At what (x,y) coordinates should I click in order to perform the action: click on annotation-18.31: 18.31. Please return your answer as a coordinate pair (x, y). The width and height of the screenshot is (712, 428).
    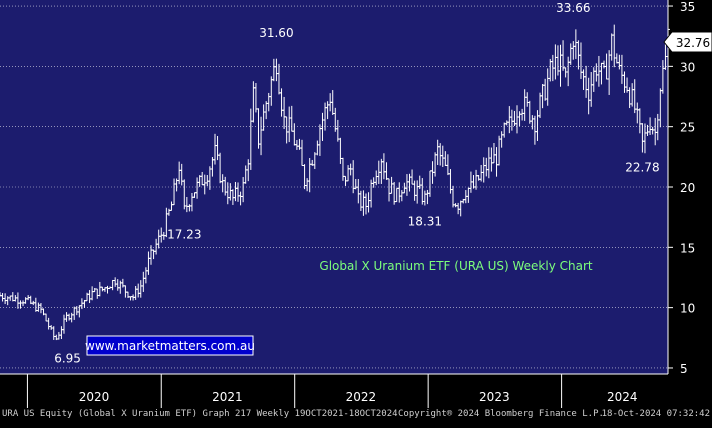
    Looking at the image, I should click on (425, 221).